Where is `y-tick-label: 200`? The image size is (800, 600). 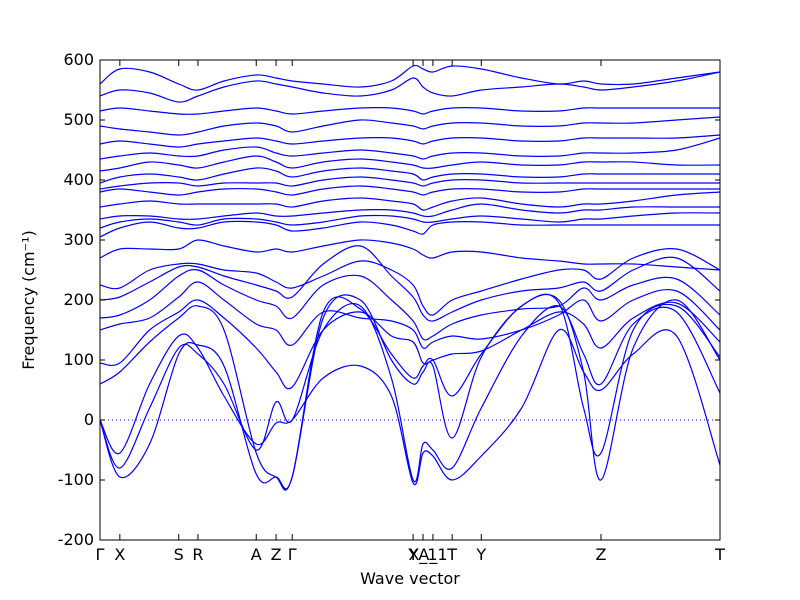 y-tick-label: 200 is located at coordinates (78, 299).